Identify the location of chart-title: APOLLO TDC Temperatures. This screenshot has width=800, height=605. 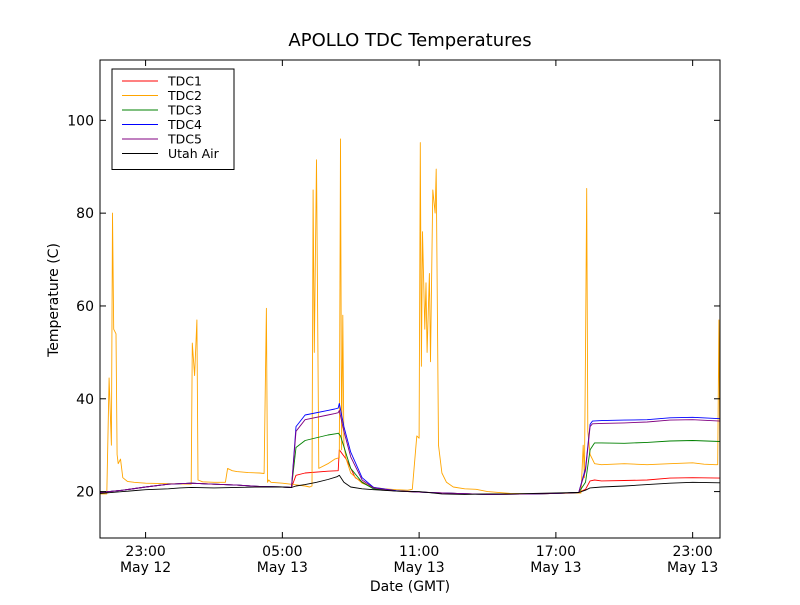
(409, 40).